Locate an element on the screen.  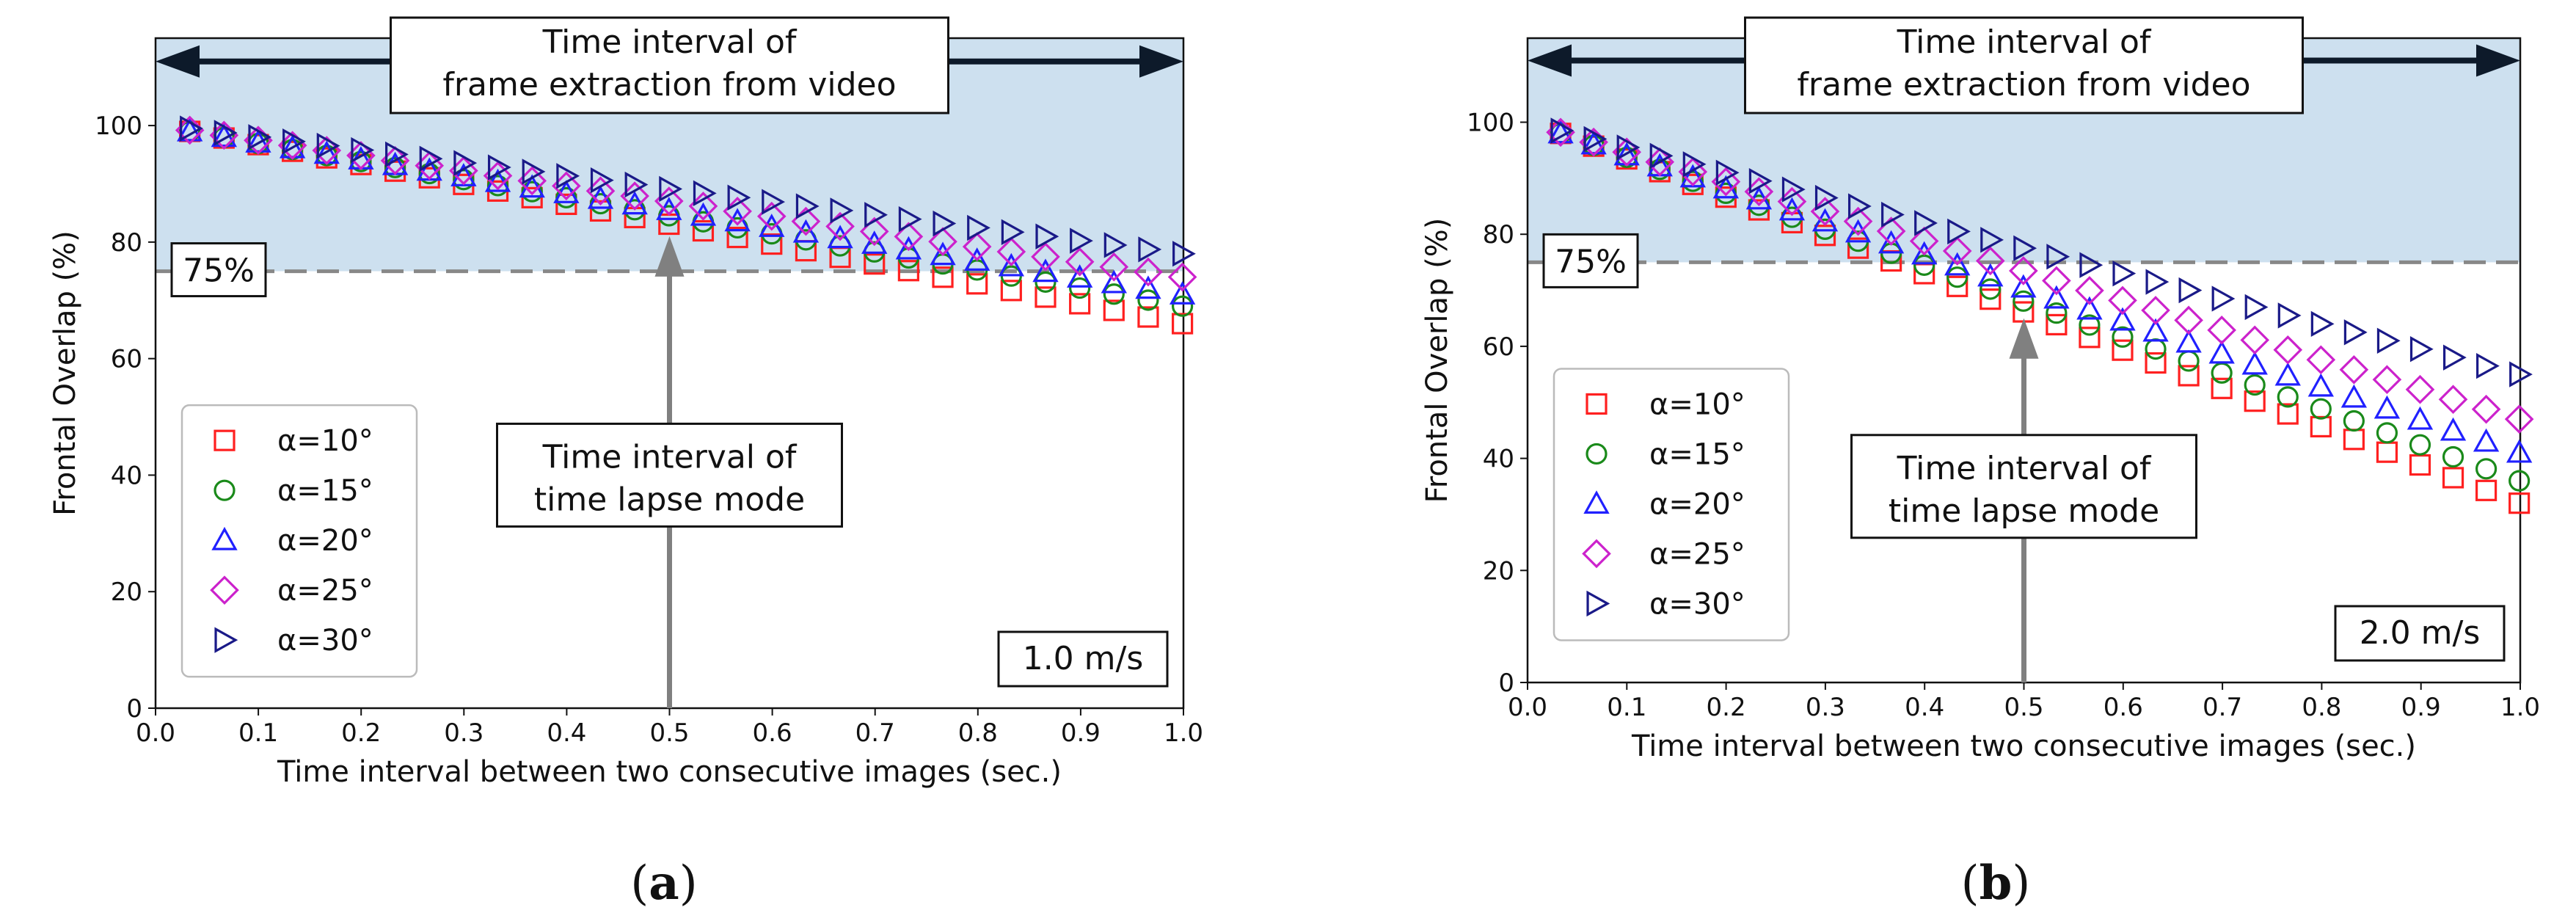
x-tick-label: 0.3 is located at coordinates (1825, 707).